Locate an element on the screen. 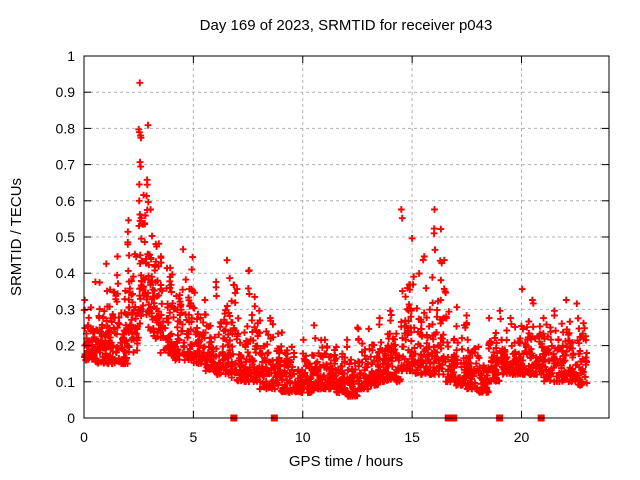  y-tick-label: 0.3 is located at coordinates (66, 309).